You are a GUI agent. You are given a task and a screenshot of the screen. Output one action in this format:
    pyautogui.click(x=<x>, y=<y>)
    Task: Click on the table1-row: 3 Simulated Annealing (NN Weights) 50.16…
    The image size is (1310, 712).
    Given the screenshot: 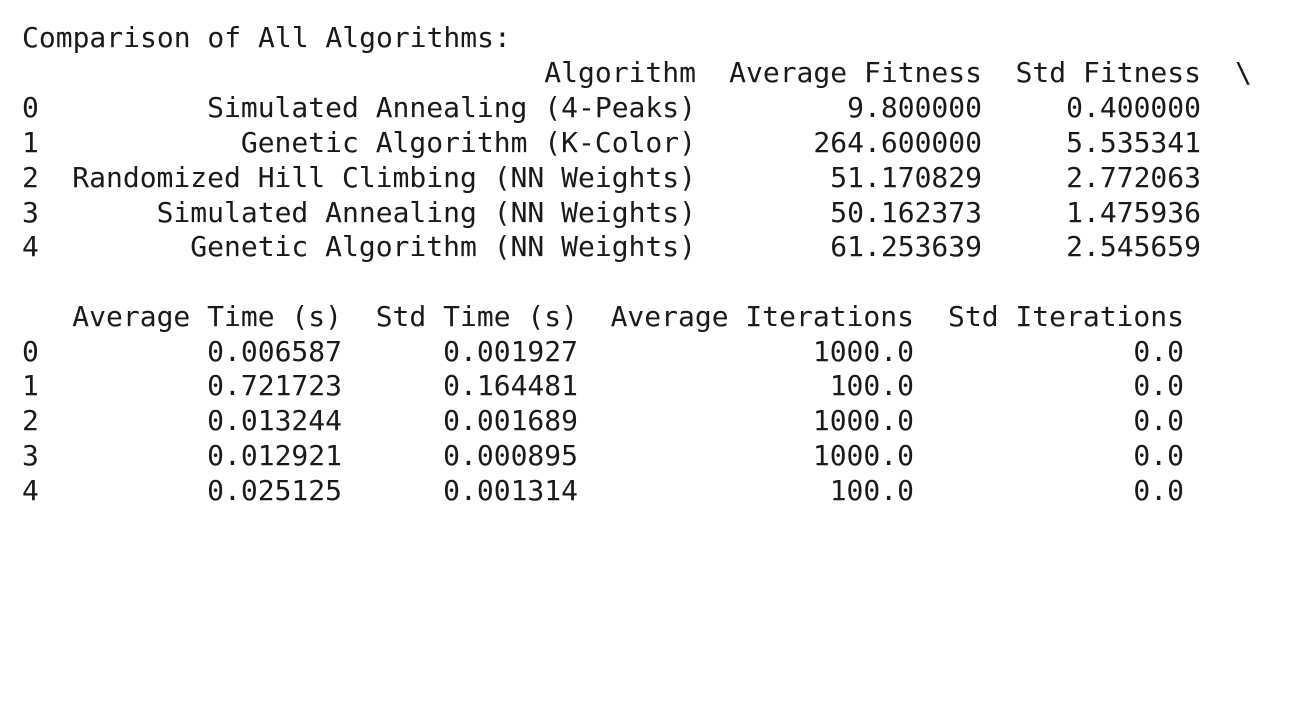 What is the action you would take?
    pyautogui.click(x=642, y=213)
    